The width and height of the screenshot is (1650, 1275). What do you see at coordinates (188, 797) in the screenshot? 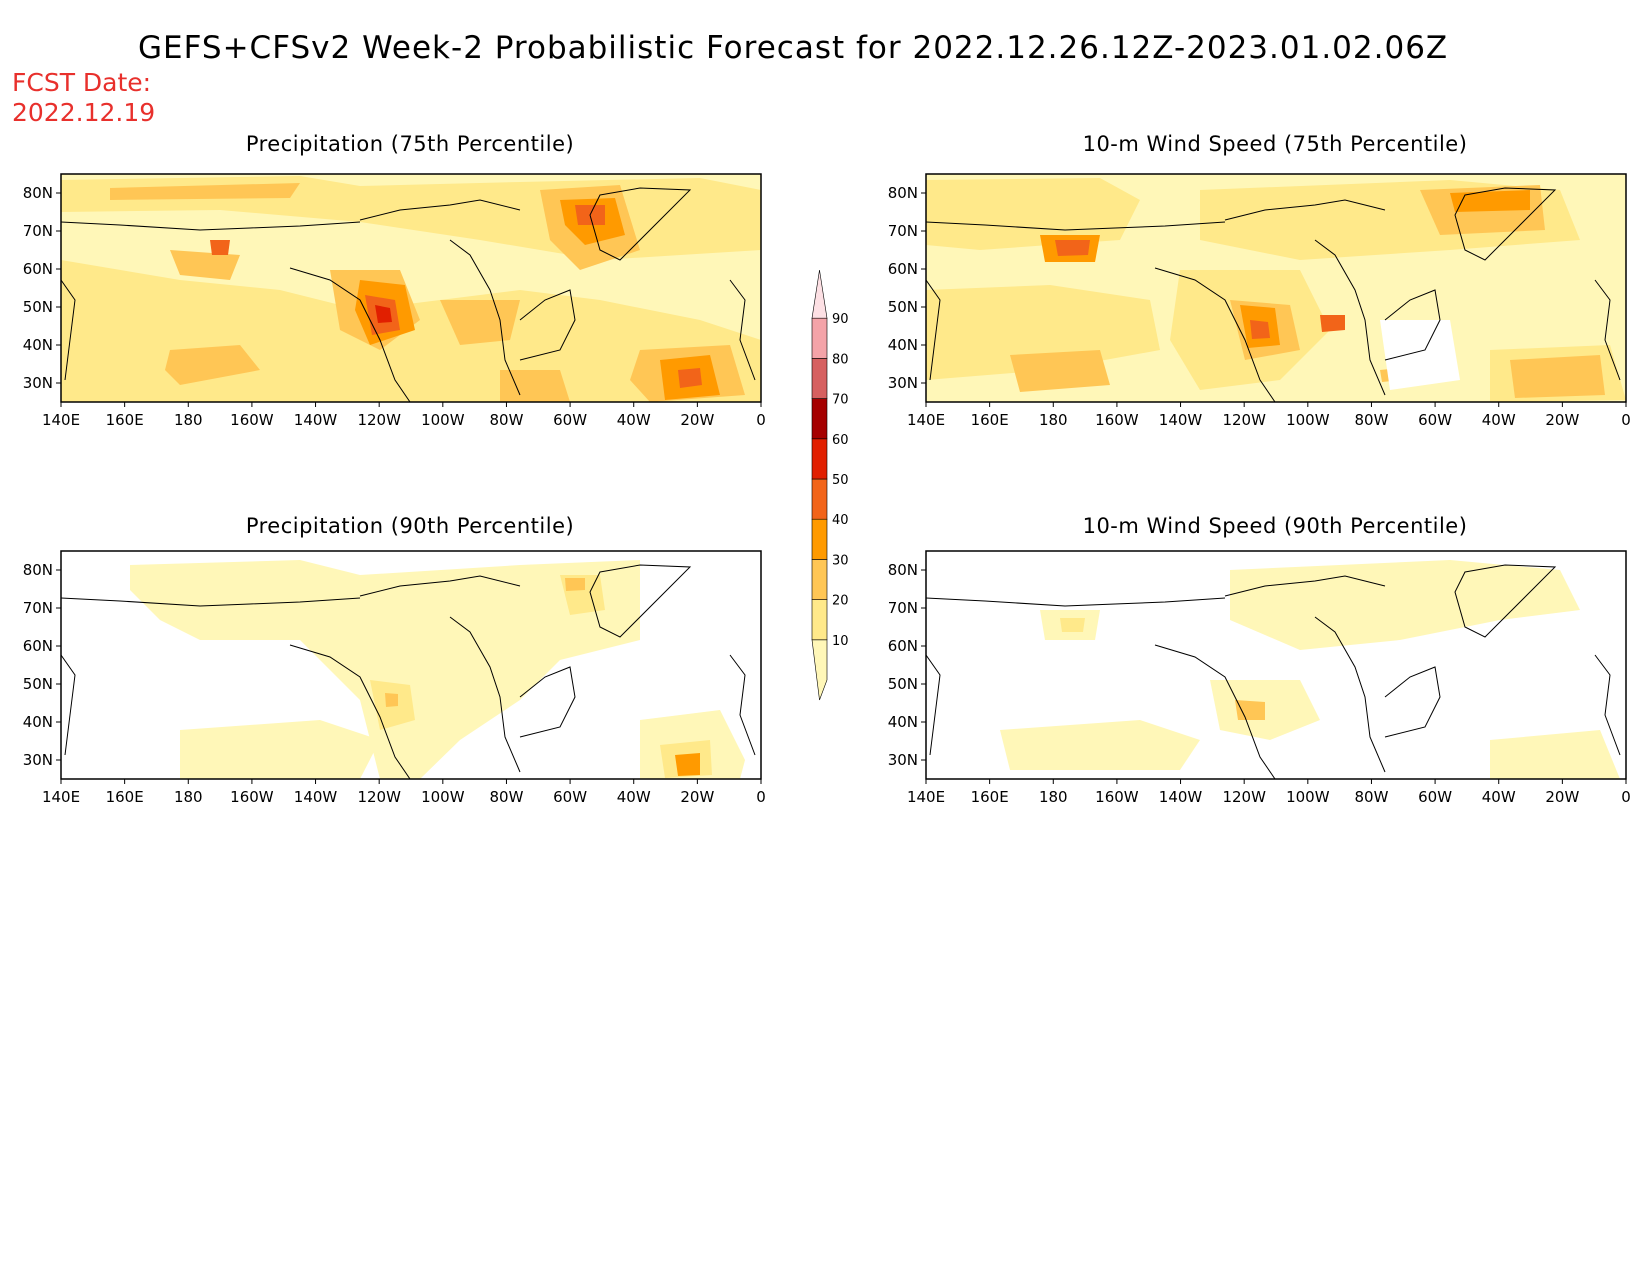
I see `x-tick-label-precip-90: 180` at bounding box center [188, 797].